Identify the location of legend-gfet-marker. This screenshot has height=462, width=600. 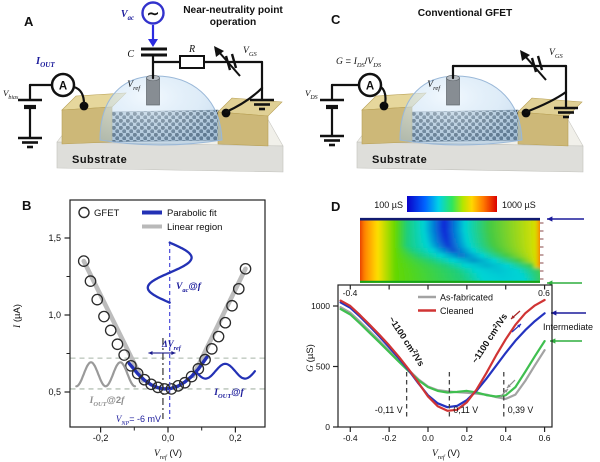
(84, 212).